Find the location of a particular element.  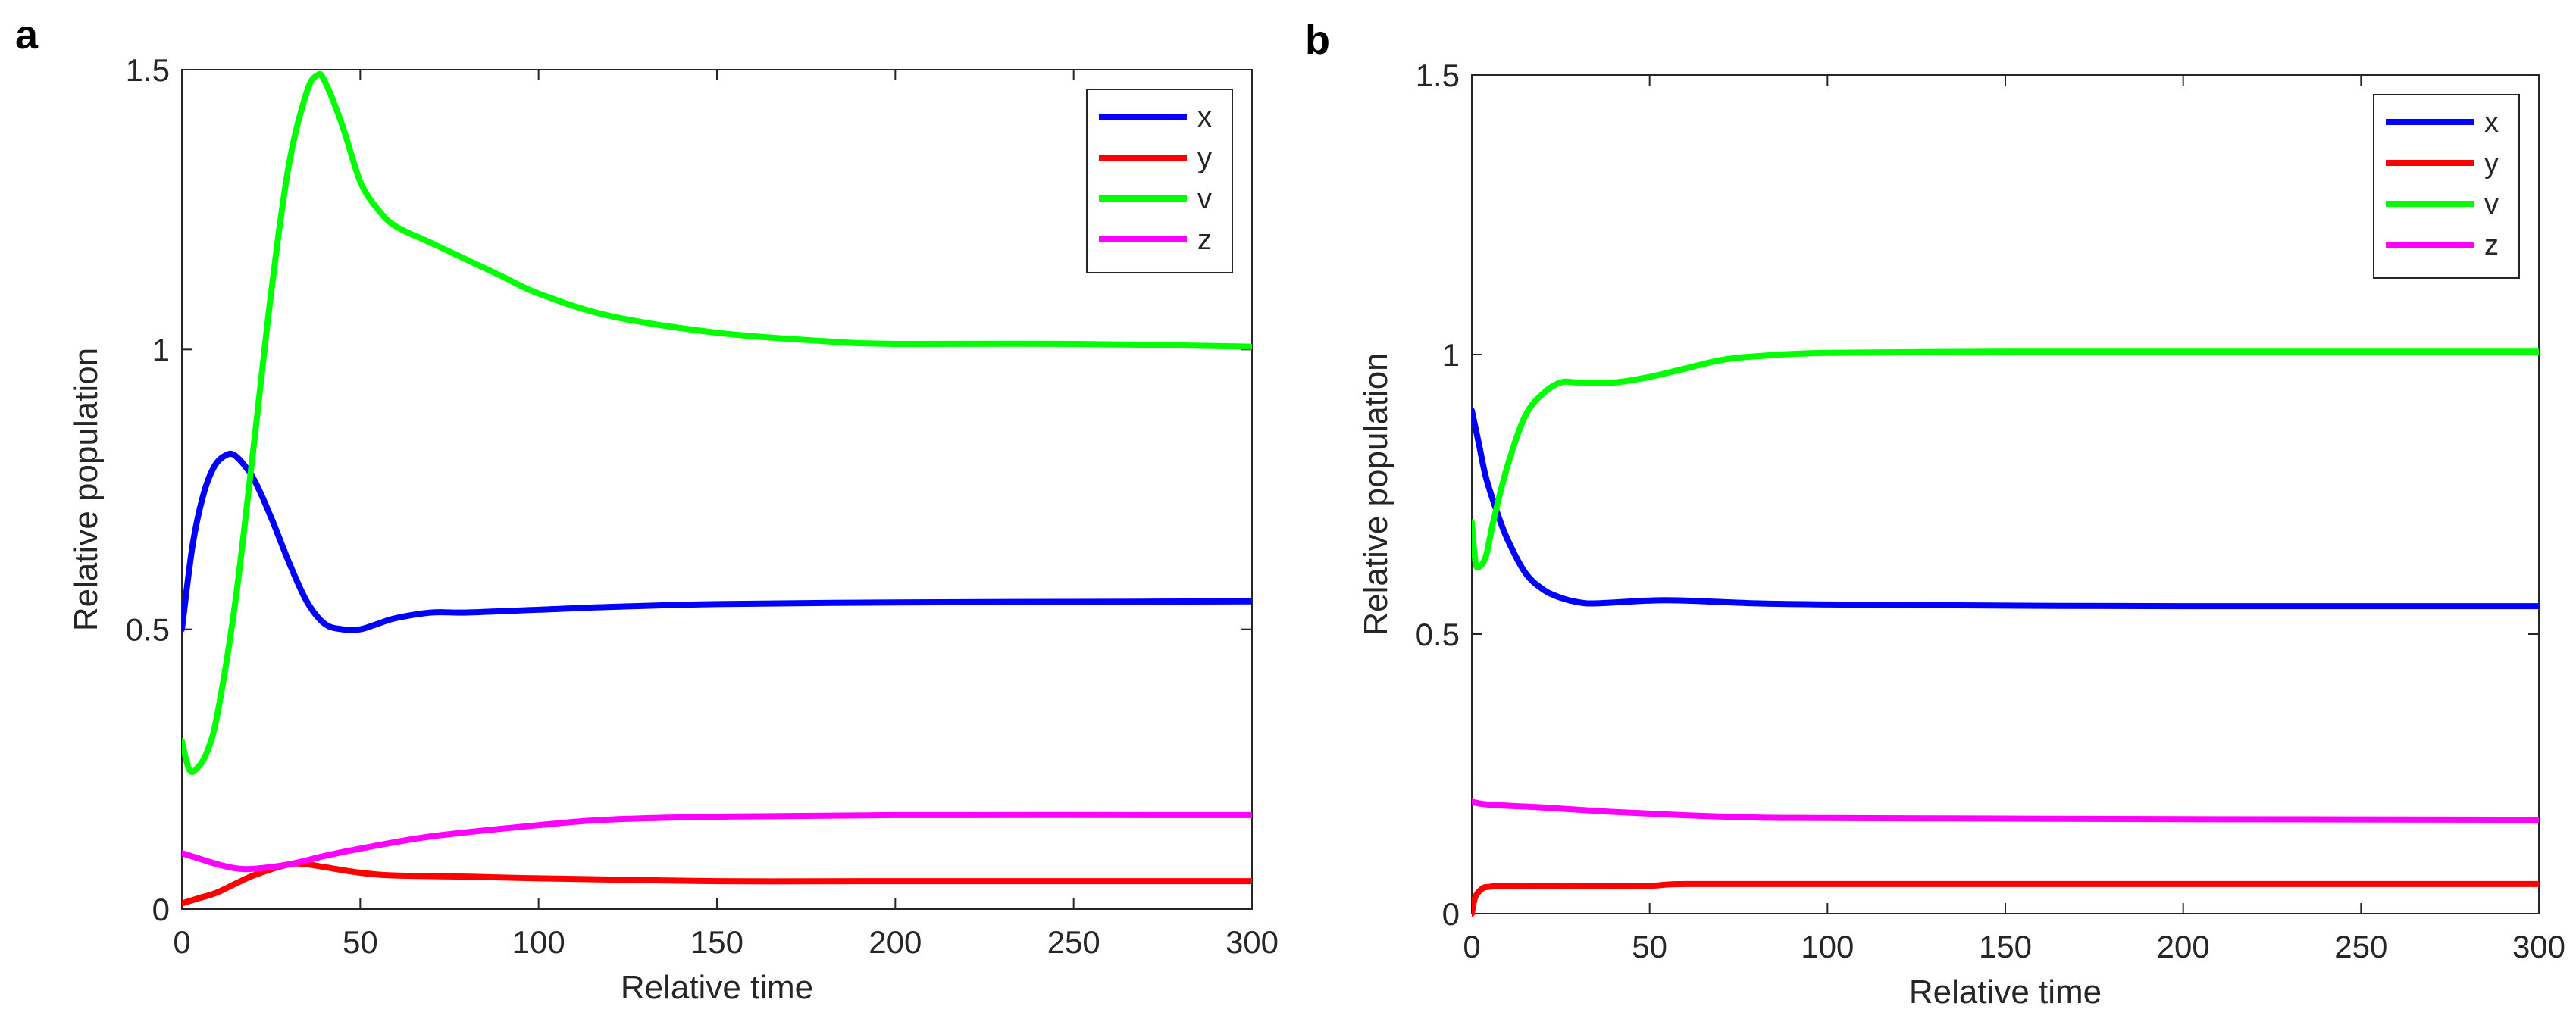

panel-letter: a is located at coordinates (27, 35).